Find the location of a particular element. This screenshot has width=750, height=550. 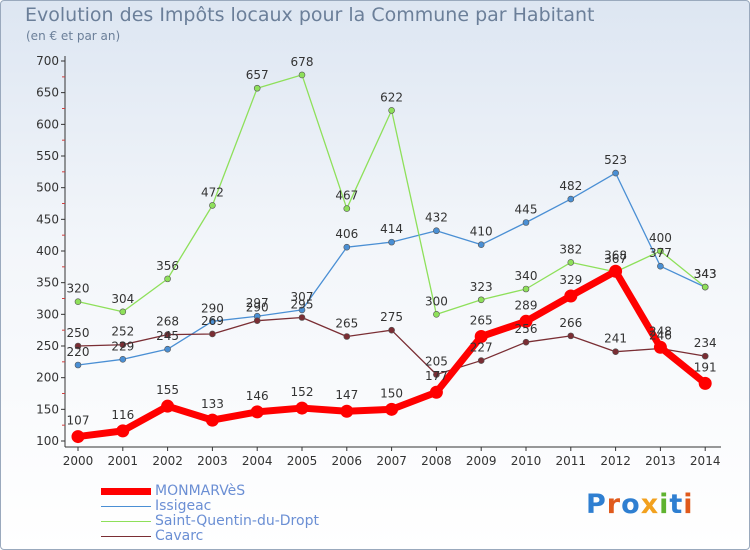

data-label: 343 is located at coordinates (705, 274).